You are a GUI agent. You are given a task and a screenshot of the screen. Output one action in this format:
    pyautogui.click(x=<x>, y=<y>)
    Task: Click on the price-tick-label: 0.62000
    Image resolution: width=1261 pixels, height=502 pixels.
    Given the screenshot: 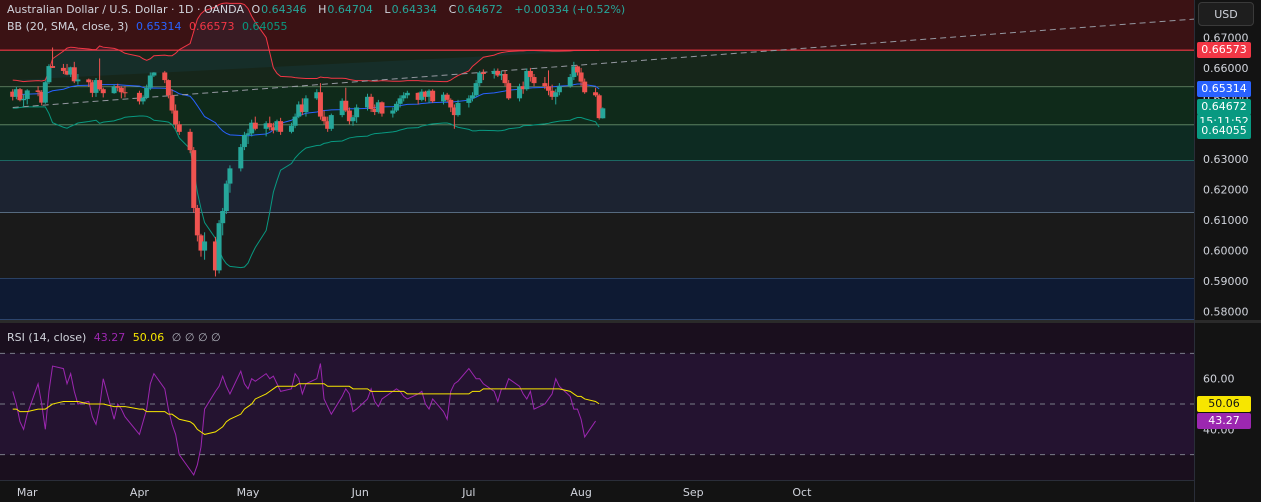 What is the action you would take?
    pyautogui.click(x=1226, y=190)
    